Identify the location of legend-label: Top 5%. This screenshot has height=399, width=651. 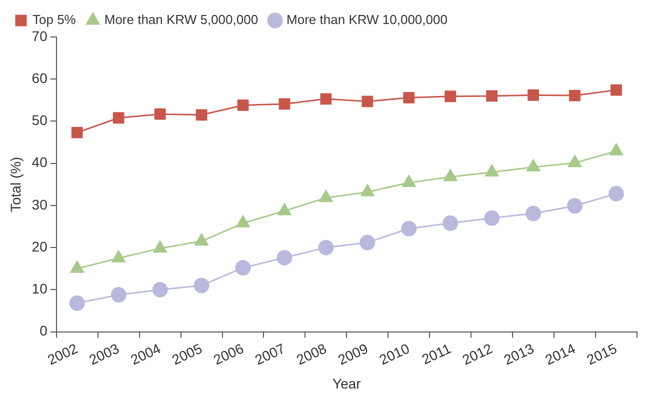
(54, 20).